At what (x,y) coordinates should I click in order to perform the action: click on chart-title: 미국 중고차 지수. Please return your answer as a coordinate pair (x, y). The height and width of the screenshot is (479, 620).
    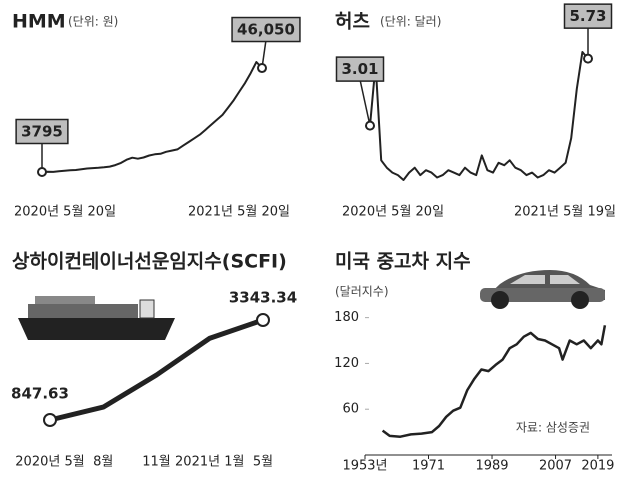
    Looking at the image, I should click on (403, 262).